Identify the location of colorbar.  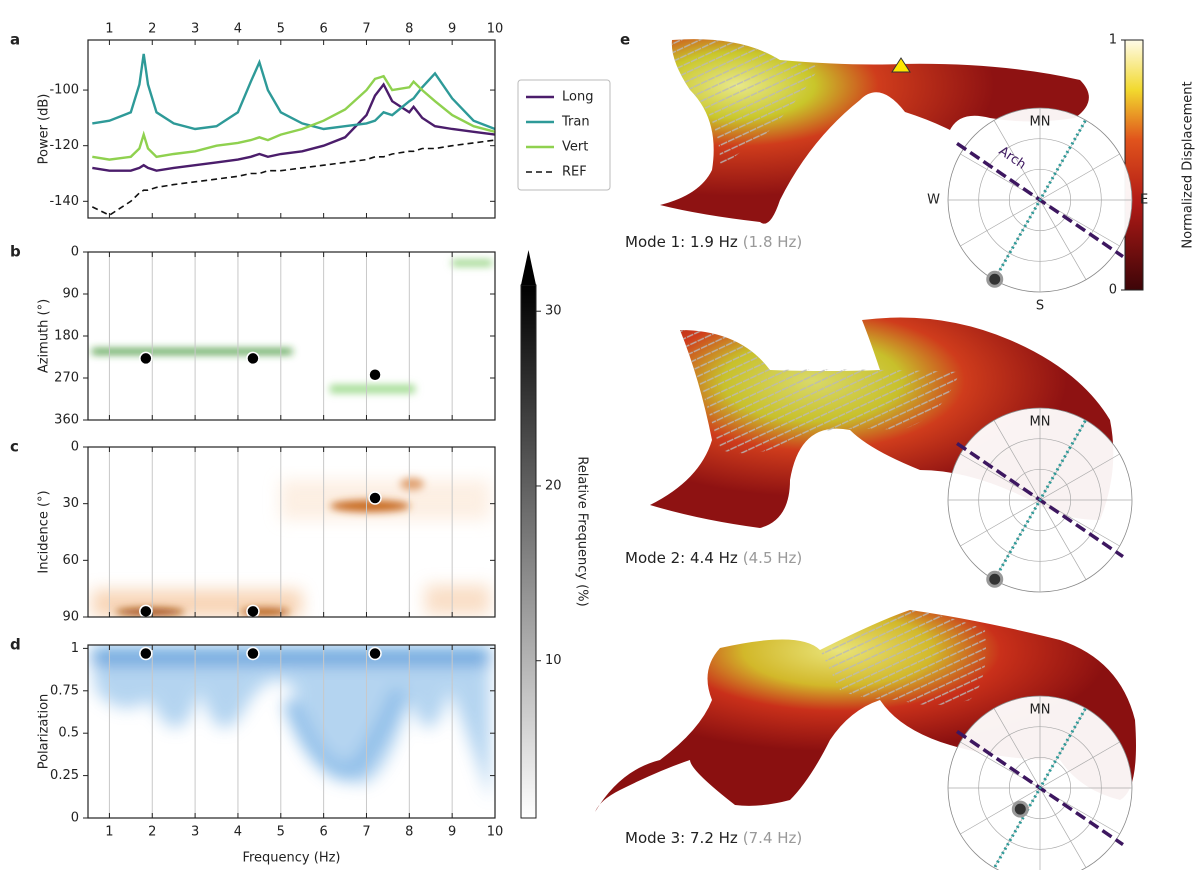
(528, 551).